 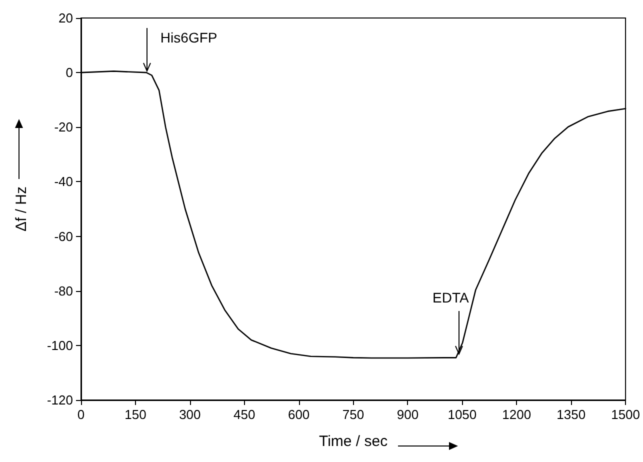 What do you see at coordinates (299, 414) in the screenshot?
I see `x-tick-label: 600` at bounding box center [299, 414].